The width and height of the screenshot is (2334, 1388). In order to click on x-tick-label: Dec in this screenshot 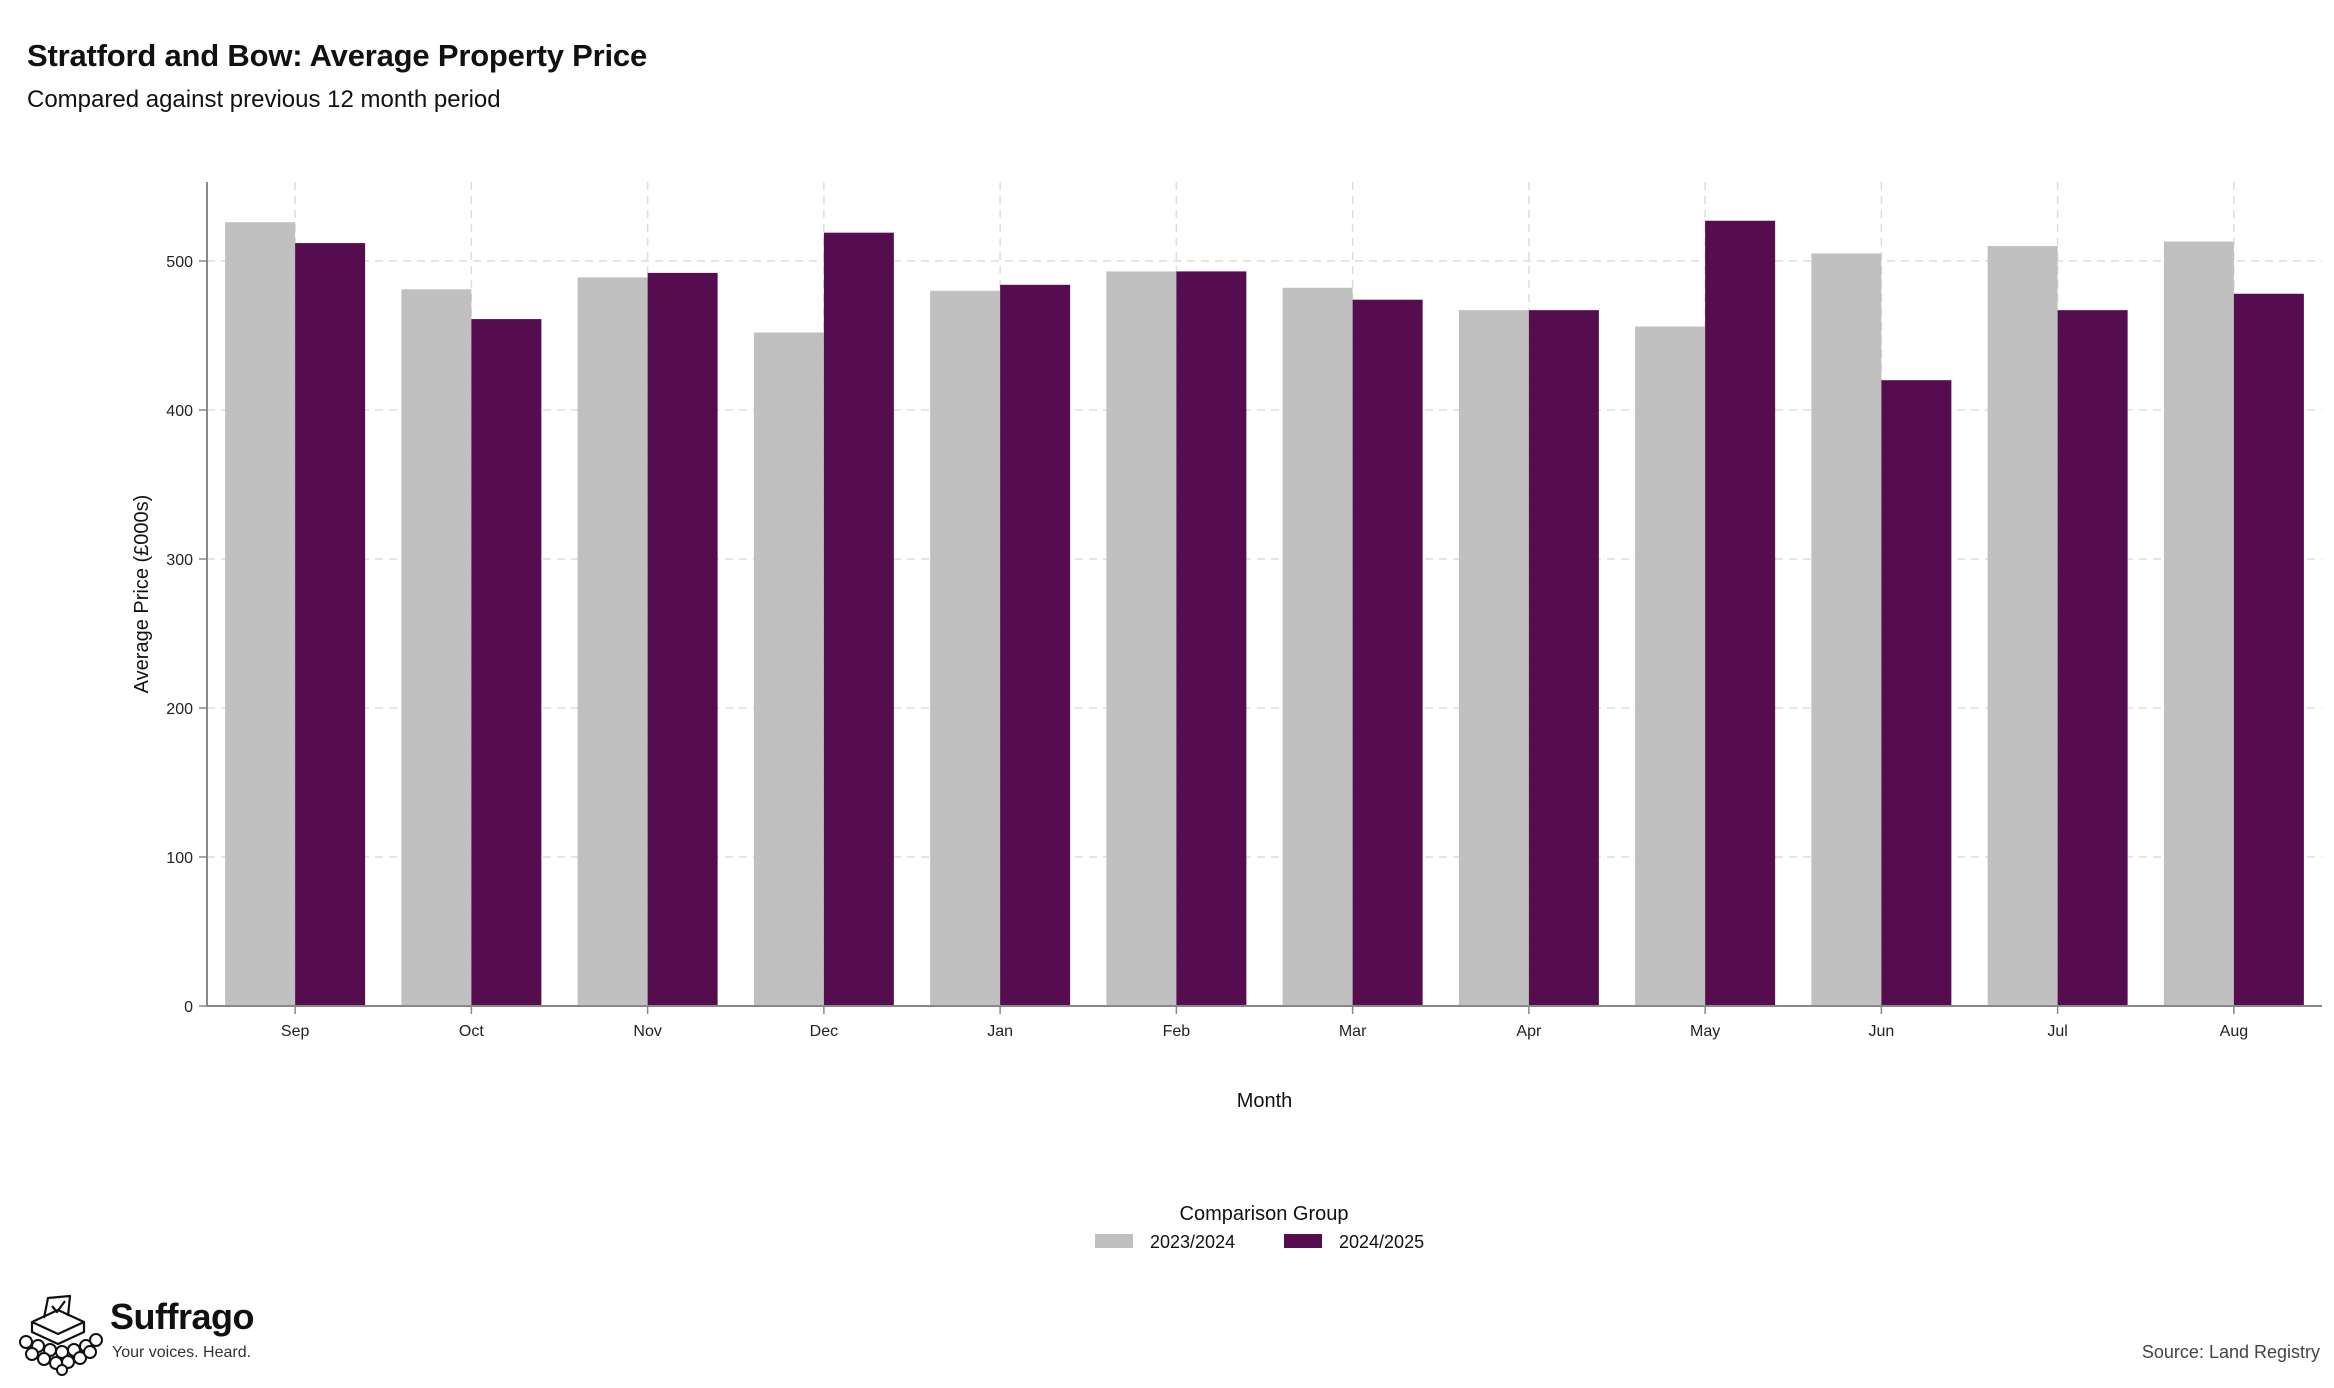, I will do `click(824, 1031)`.